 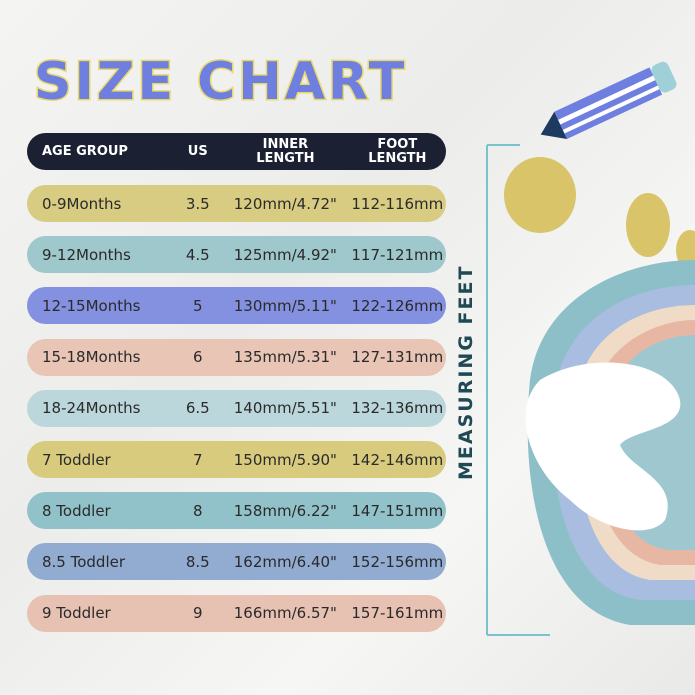 What do you see at coordinates (285, 561) in the screenshot?
I see `cell-inner-length: 162mm/6.40"` at bounding box center [285, 561].